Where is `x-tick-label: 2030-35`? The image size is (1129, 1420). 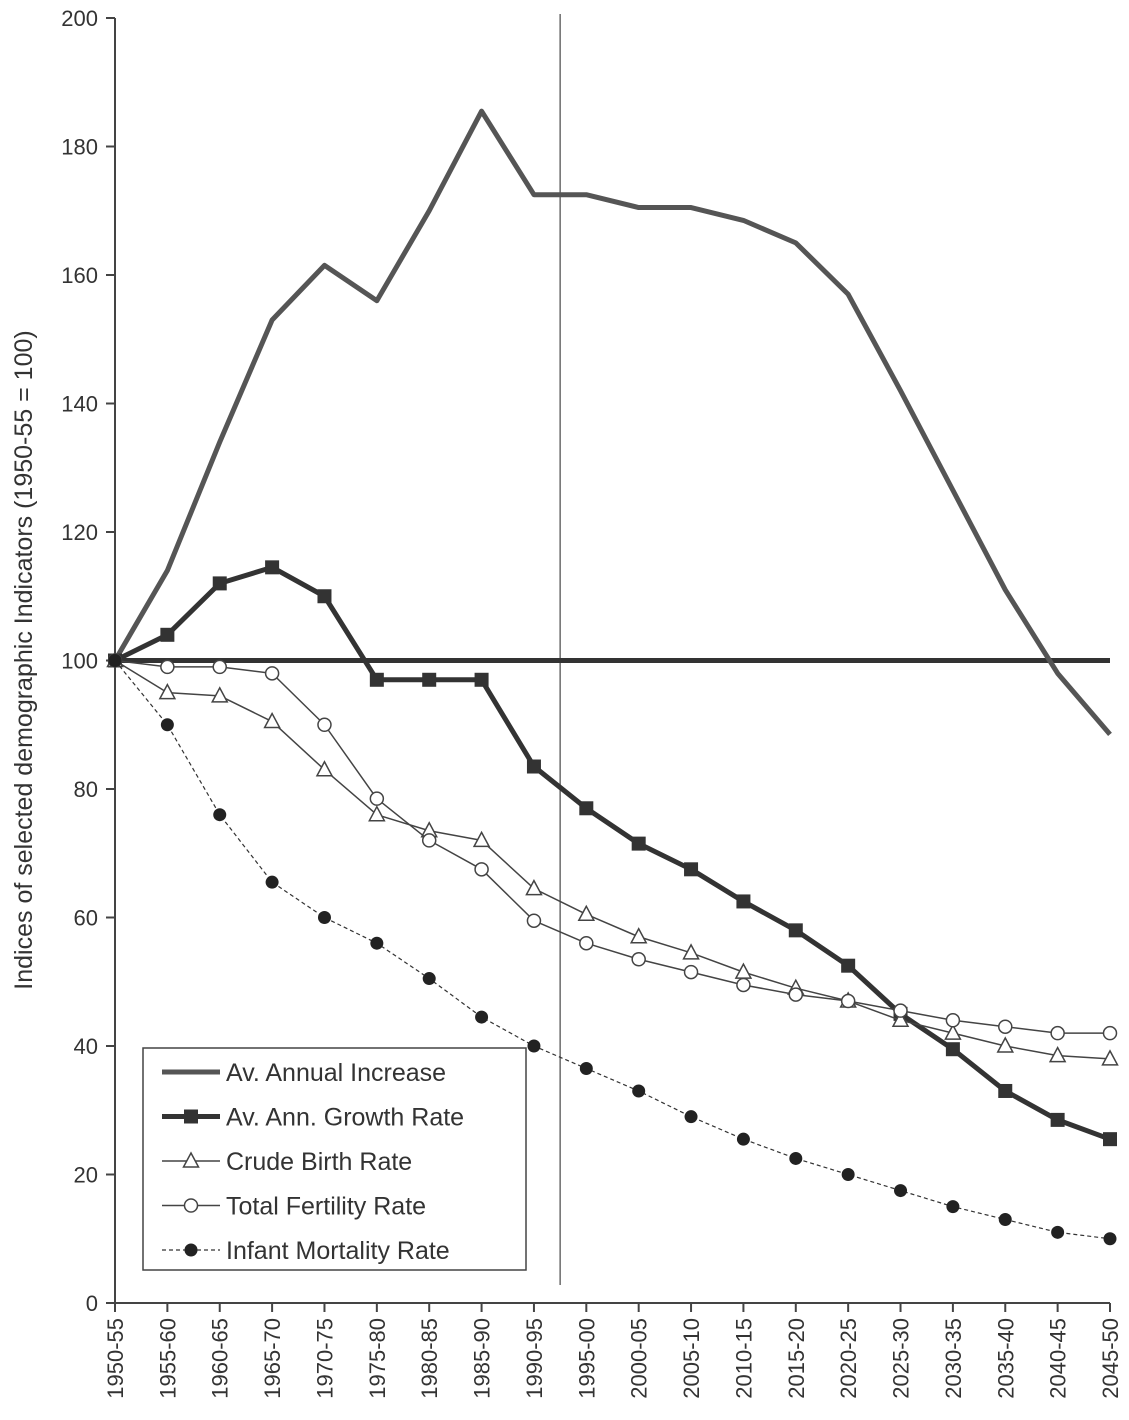
x-tick-label: 2030-35 is located at coordinates (953, 1358).